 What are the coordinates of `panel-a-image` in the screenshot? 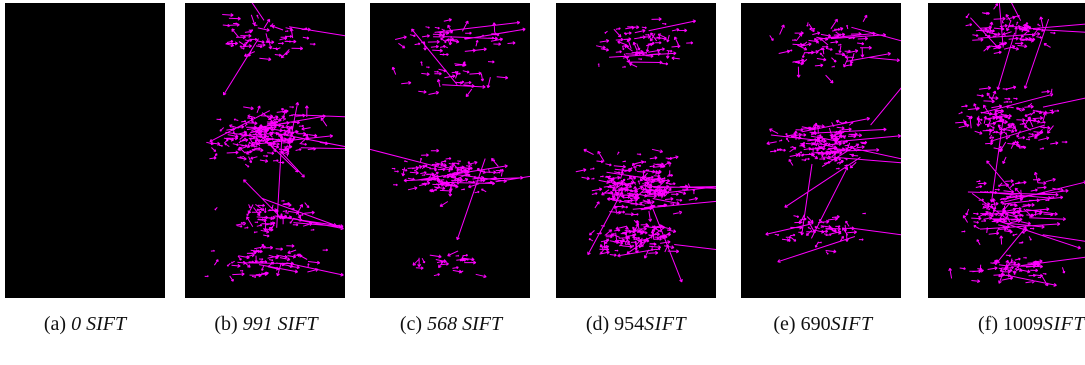 It's located at (85, 150).